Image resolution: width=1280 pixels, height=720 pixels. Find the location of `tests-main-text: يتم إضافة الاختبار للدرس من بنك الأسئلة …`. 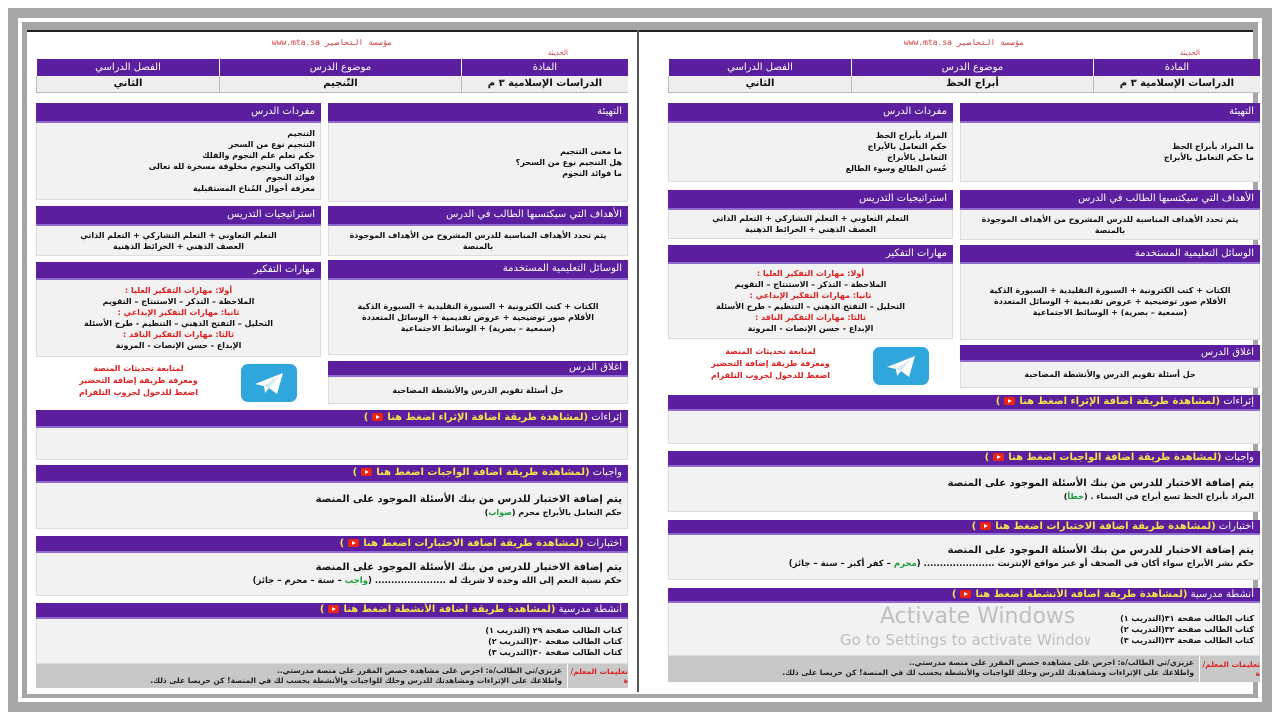

tests-main-text: يتم إضافة الاختبار للدرس من بنك الأسئلة … is located at coordinates (468, 567).